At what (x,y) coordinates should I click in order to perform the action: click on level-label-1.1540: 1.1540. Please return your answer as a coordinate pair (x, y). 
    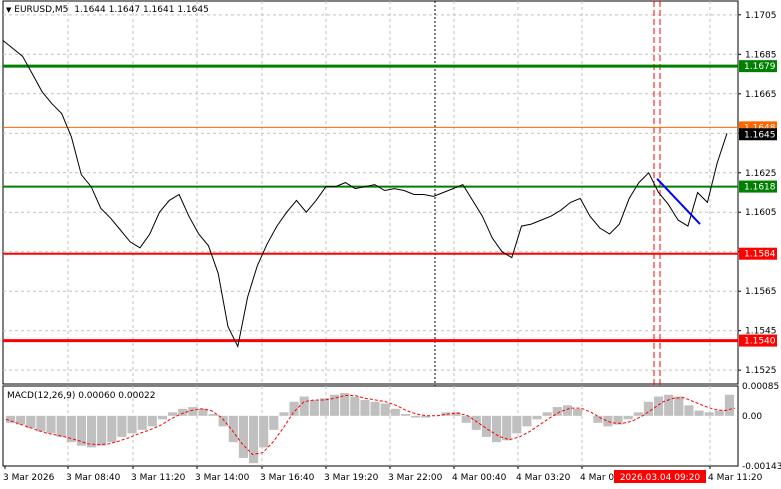
    Looking at the image, I should click on (760, 342).